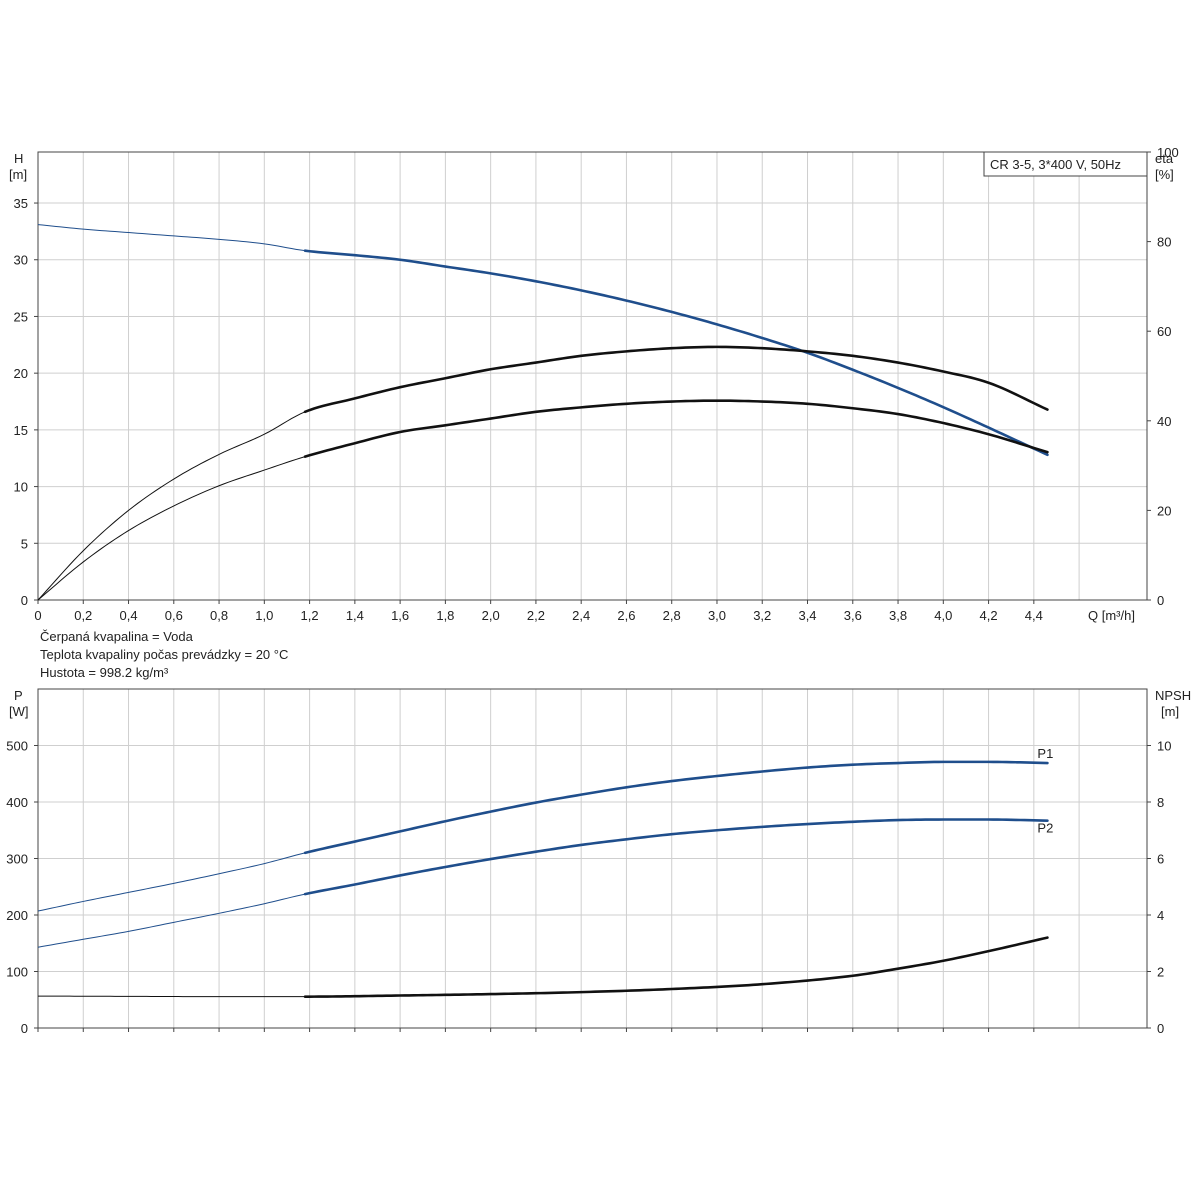  Describe the element at coordinates (1045, 828) in the screenshot. I see `series-label-p2: P2` at that location.